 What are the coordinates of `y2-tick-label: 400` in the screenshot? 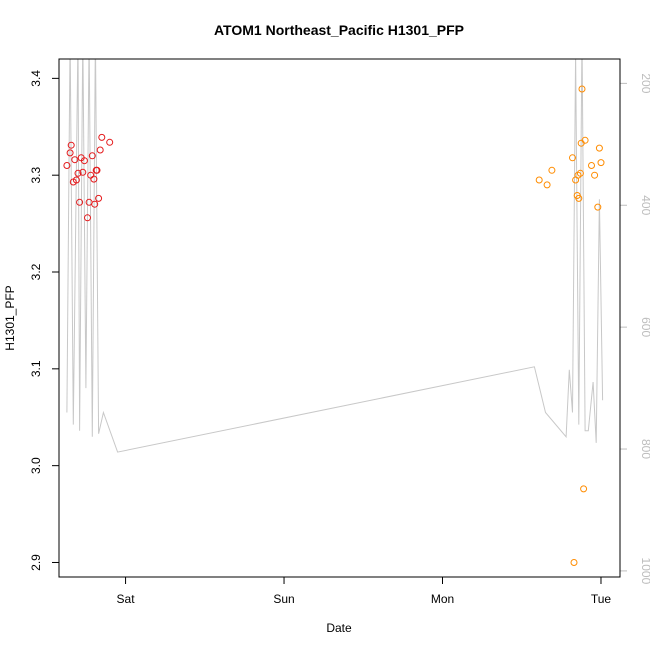 It's located at (644, 205).